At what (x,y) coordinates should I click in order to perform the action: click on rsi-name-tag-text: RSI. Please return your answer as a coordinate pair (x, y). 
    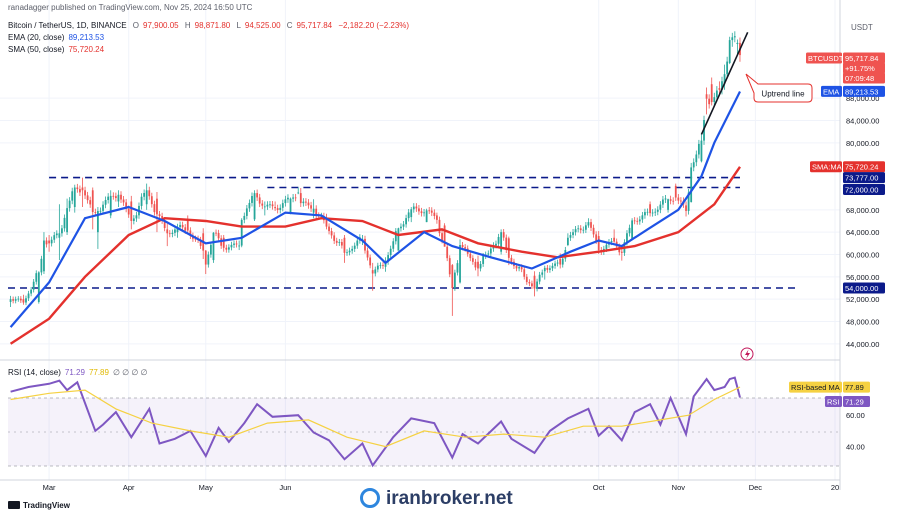
    Looking at the image, I should click on (833, 402).